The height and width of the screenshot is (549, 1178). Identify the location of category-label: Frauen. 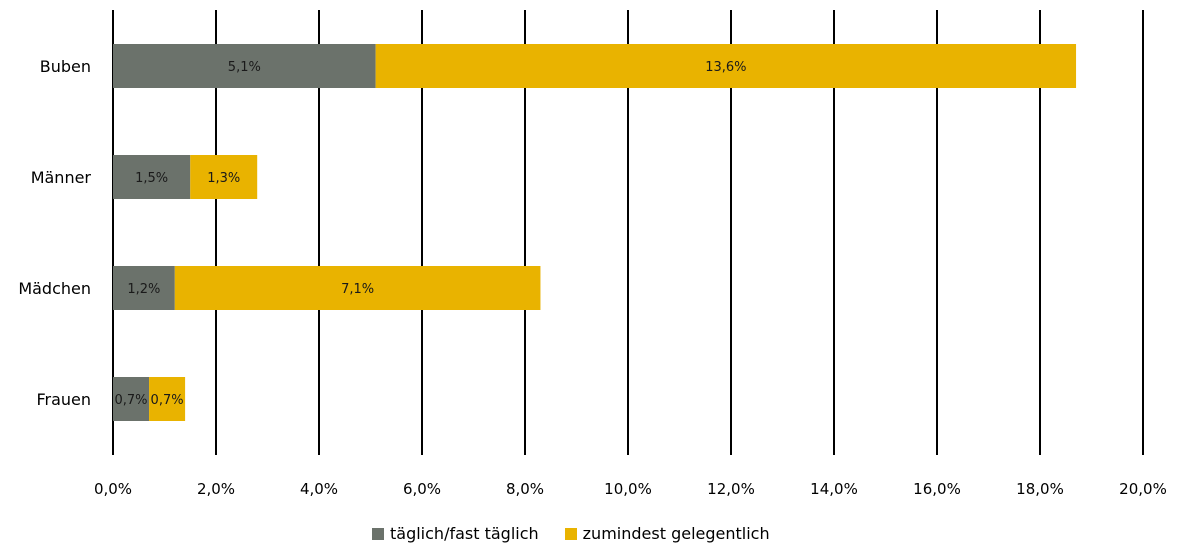
(63, 399).